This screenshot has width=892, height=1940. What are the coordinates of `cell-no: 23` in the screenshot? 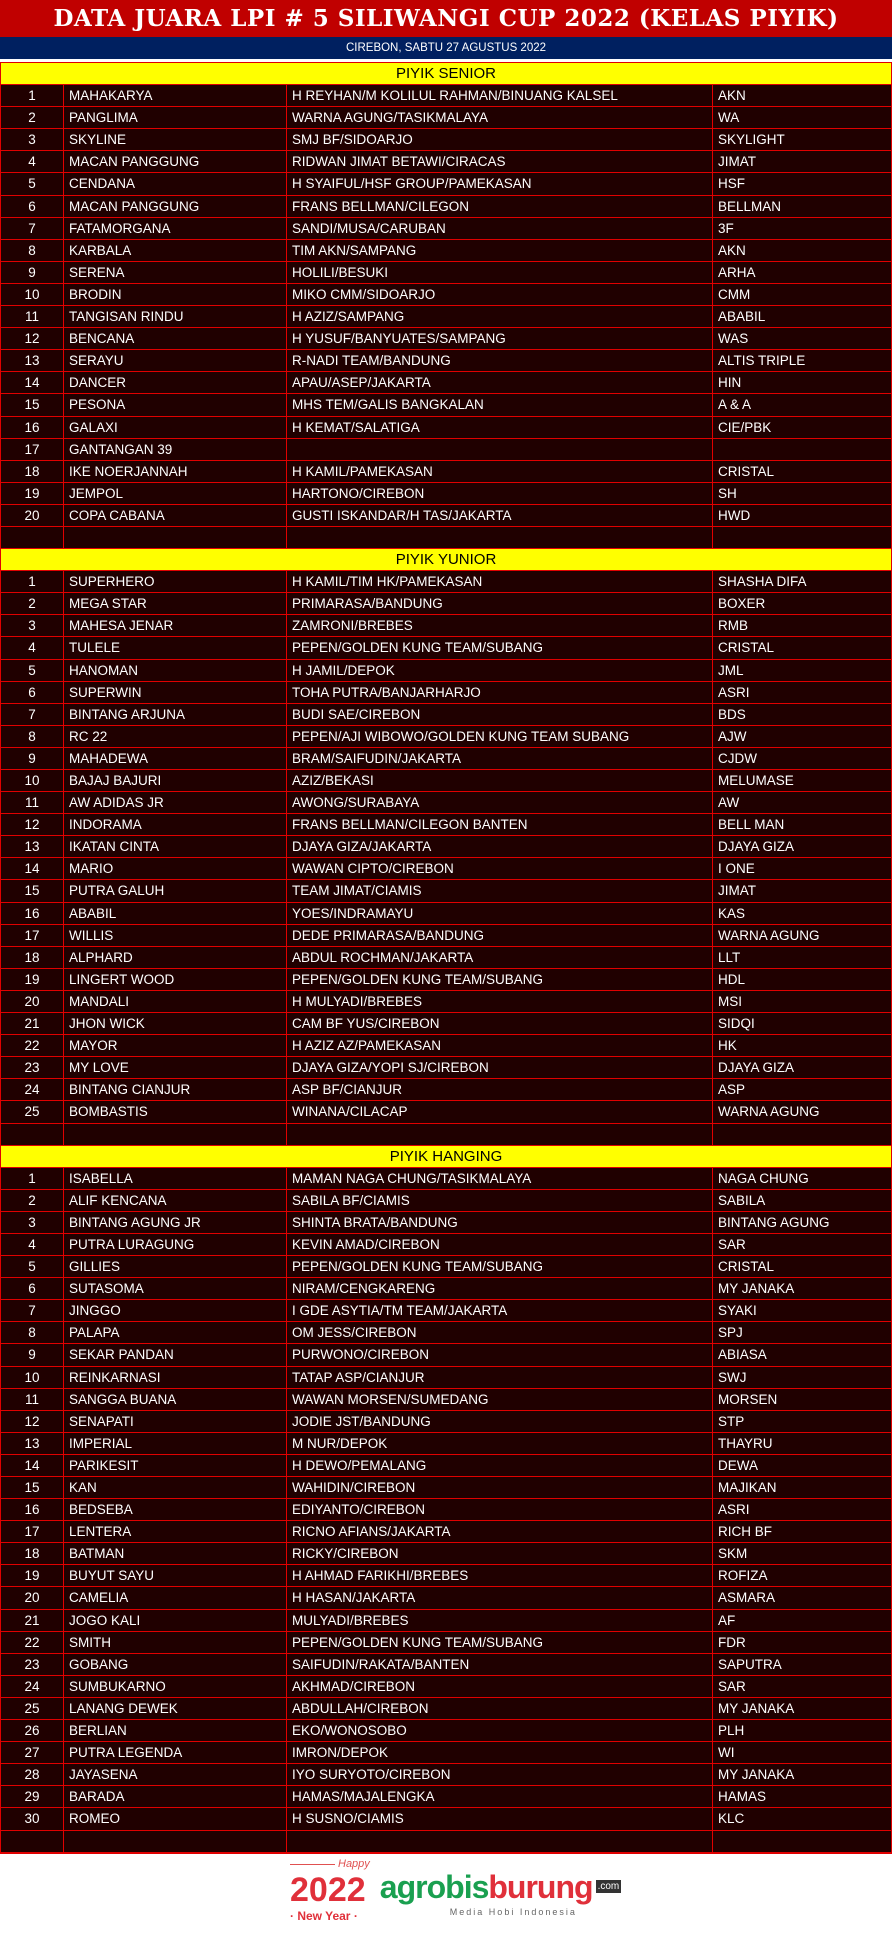 It's located at (32, 1664).